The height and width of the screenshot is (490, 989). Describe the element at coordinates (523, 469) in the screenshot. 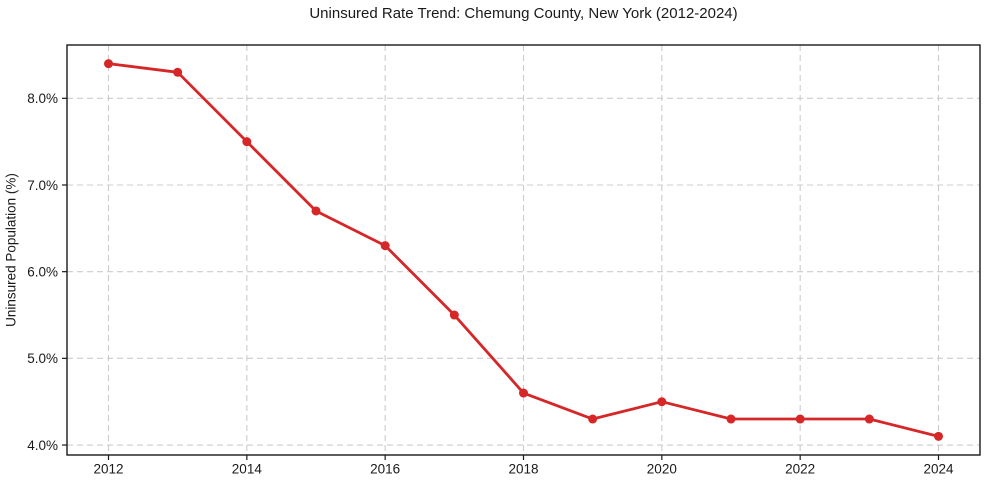

I see `x-tick-label: 2018` at that location.